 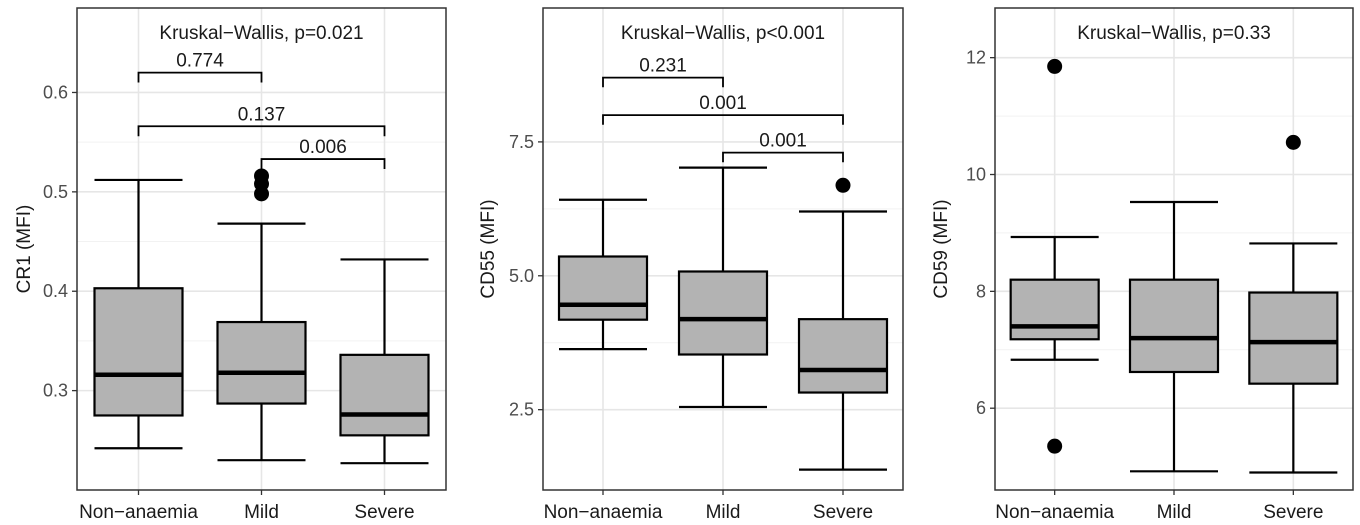 What do you see at coordinates (976, 175) in the screenshot?
I see `y-tick-label: 10` at bounding box center [976, 175].